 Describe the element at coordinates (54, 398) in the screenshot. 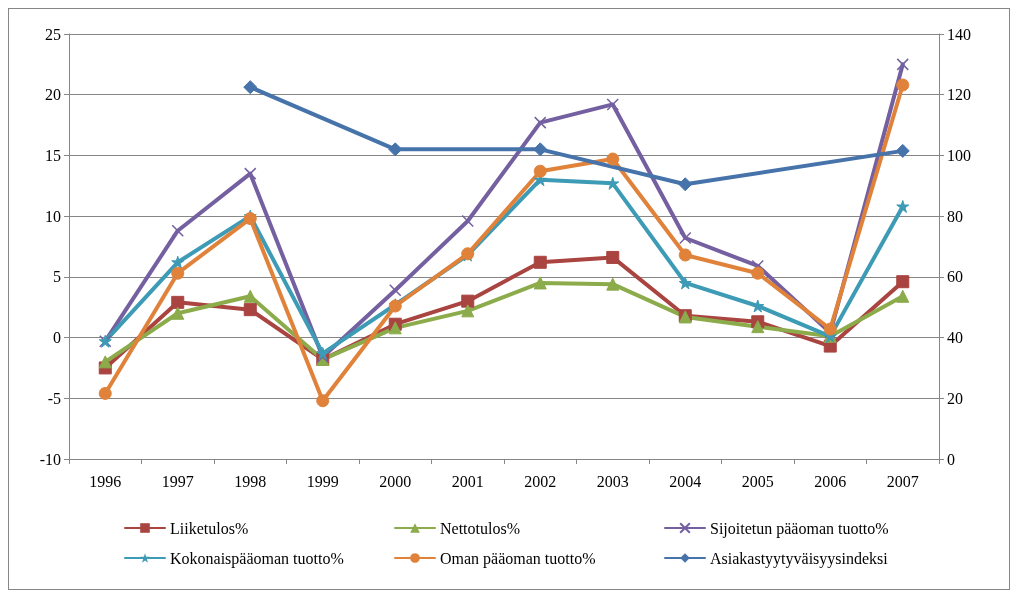

I see `y-tick-label: -5` at that location.